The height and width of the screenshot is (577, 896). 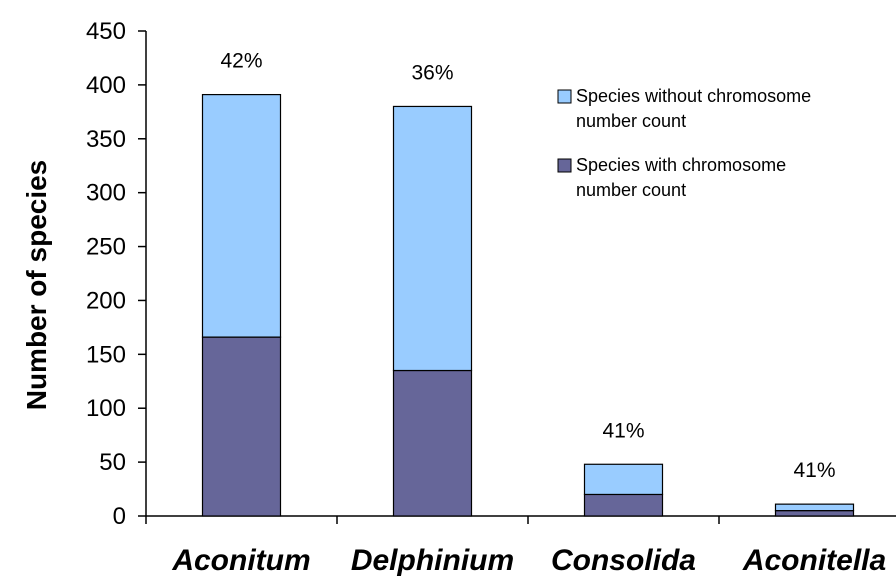 What do you see at coordinates (432, 72) in the screenshot?
I see `percent-label: 36%` at bounding box center [432, 72].